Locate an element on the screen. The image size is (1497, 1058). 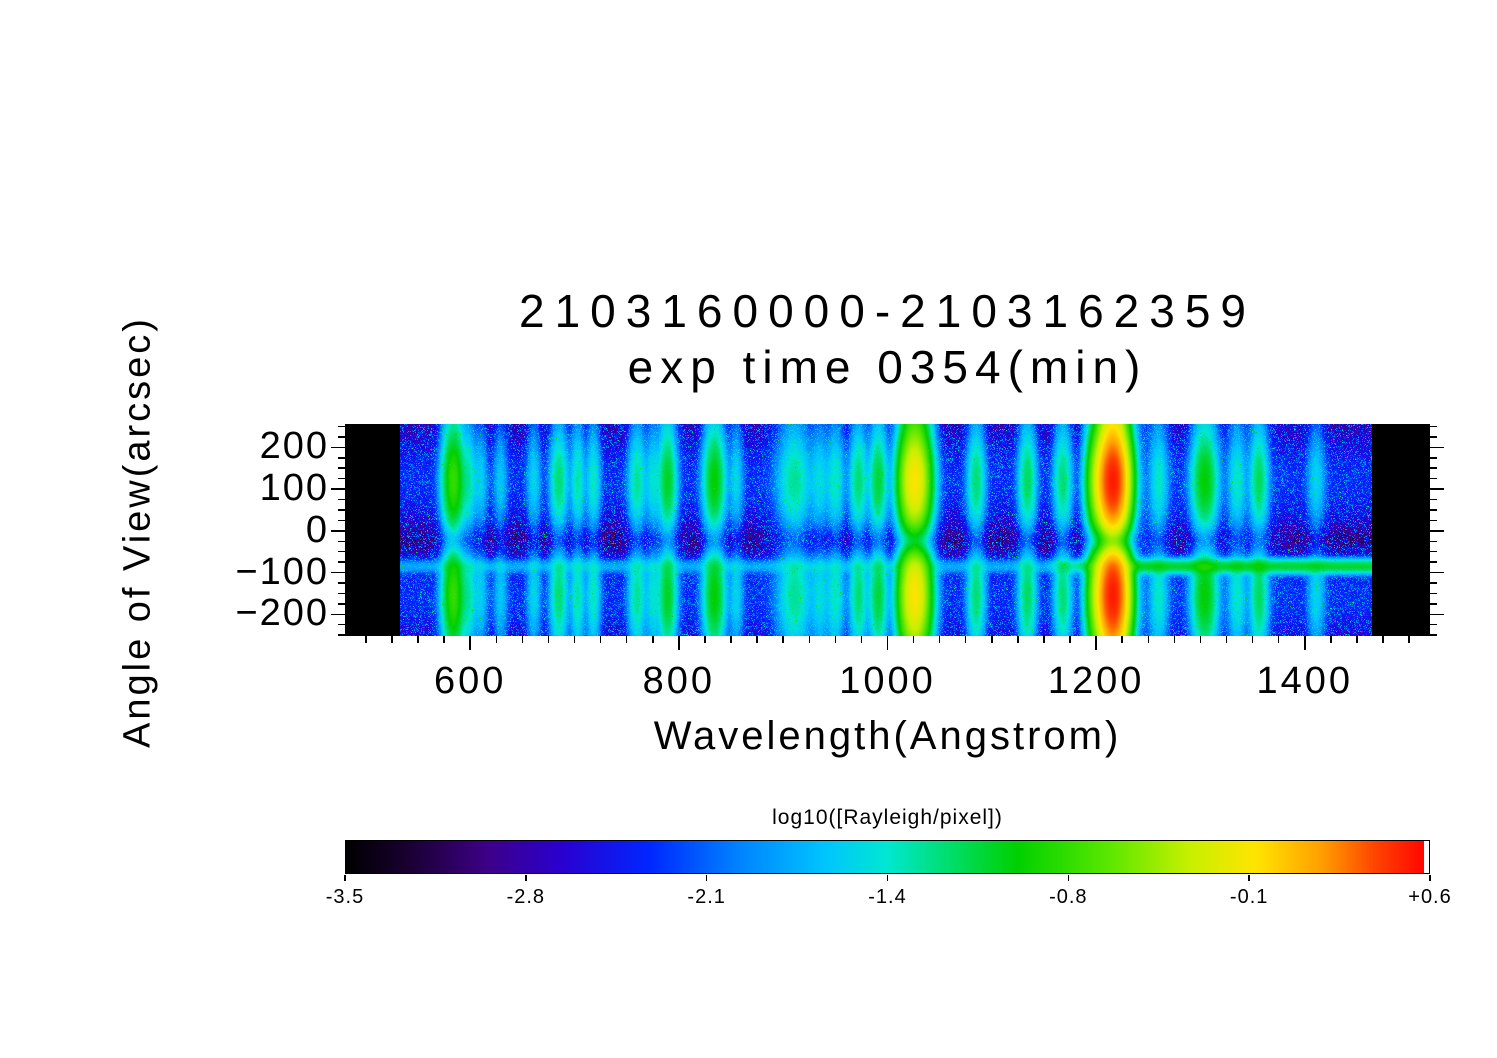
colorbar-tick-label: -0.8 is located at coordinates (1068, 897).